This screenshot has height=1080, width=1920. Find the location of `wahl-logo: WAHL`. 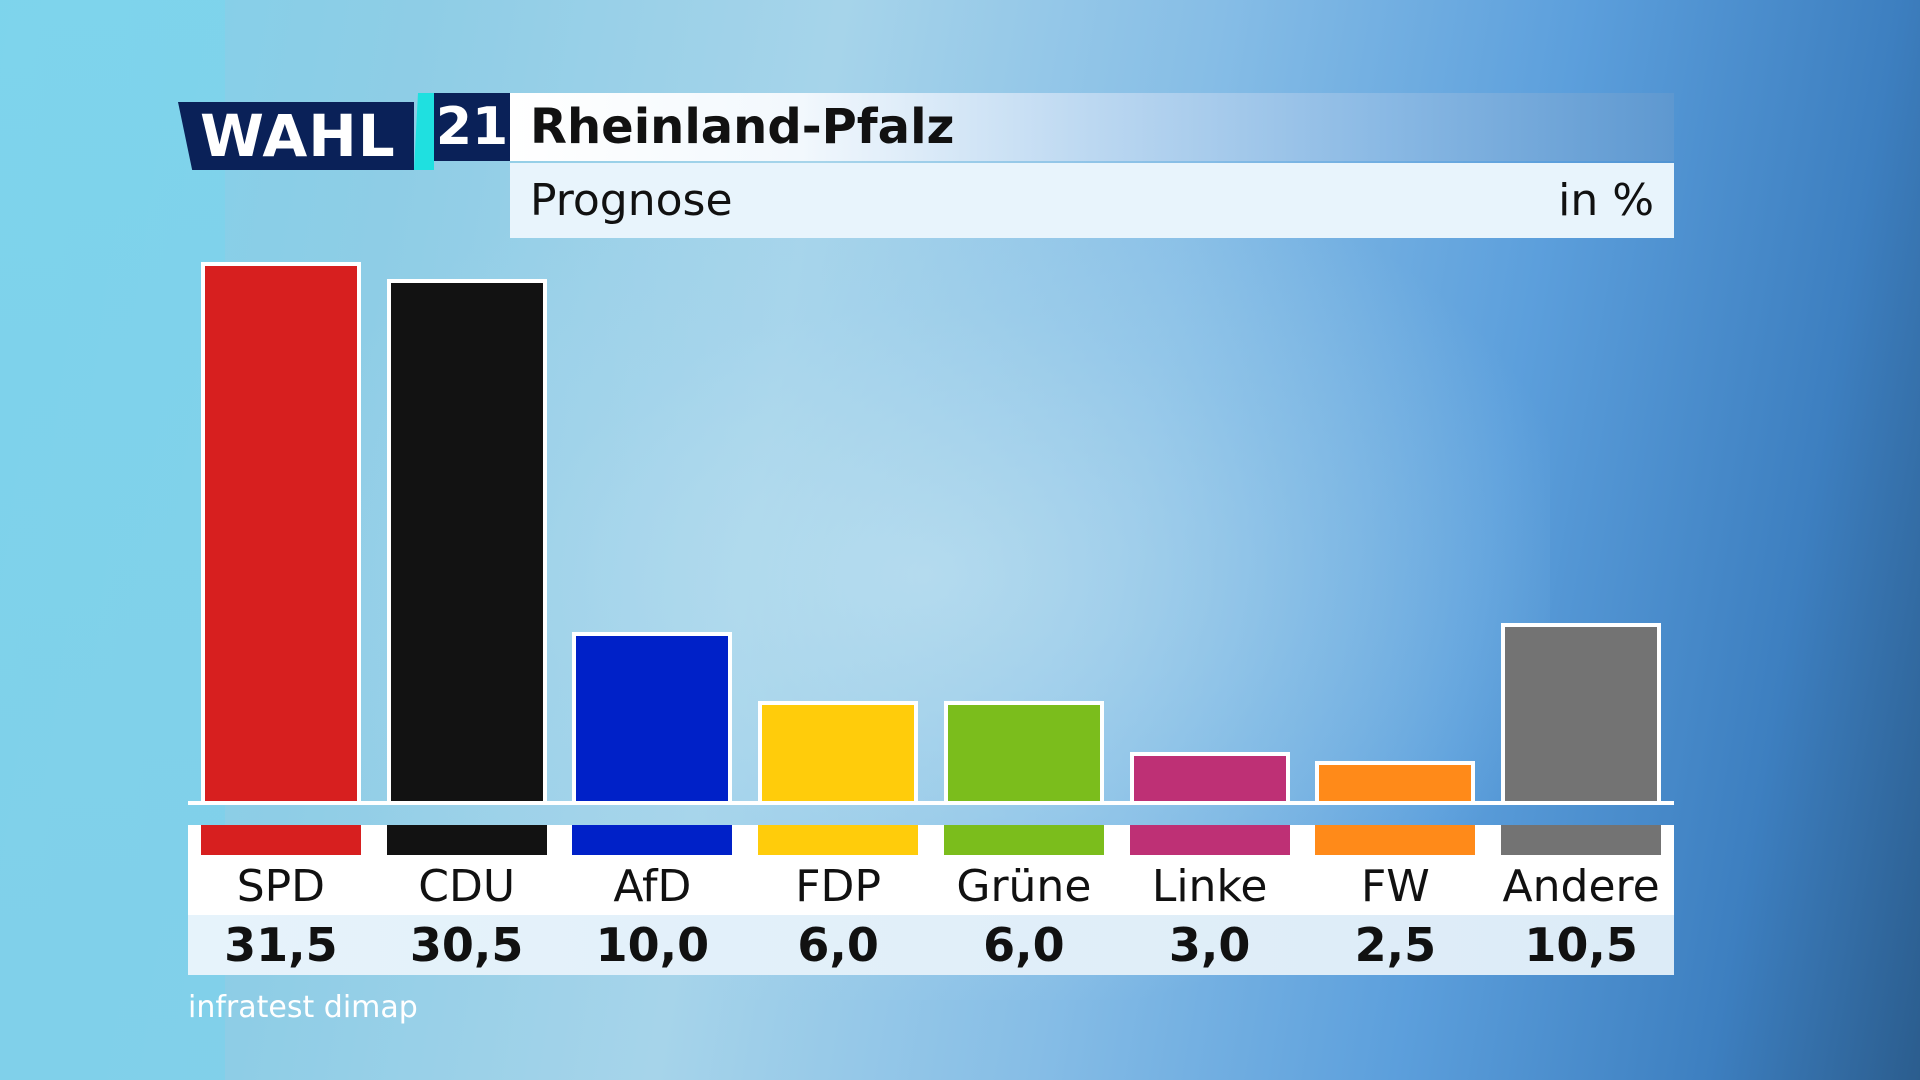

wahl-logo: WAHL is located at coordinates (296, 136).